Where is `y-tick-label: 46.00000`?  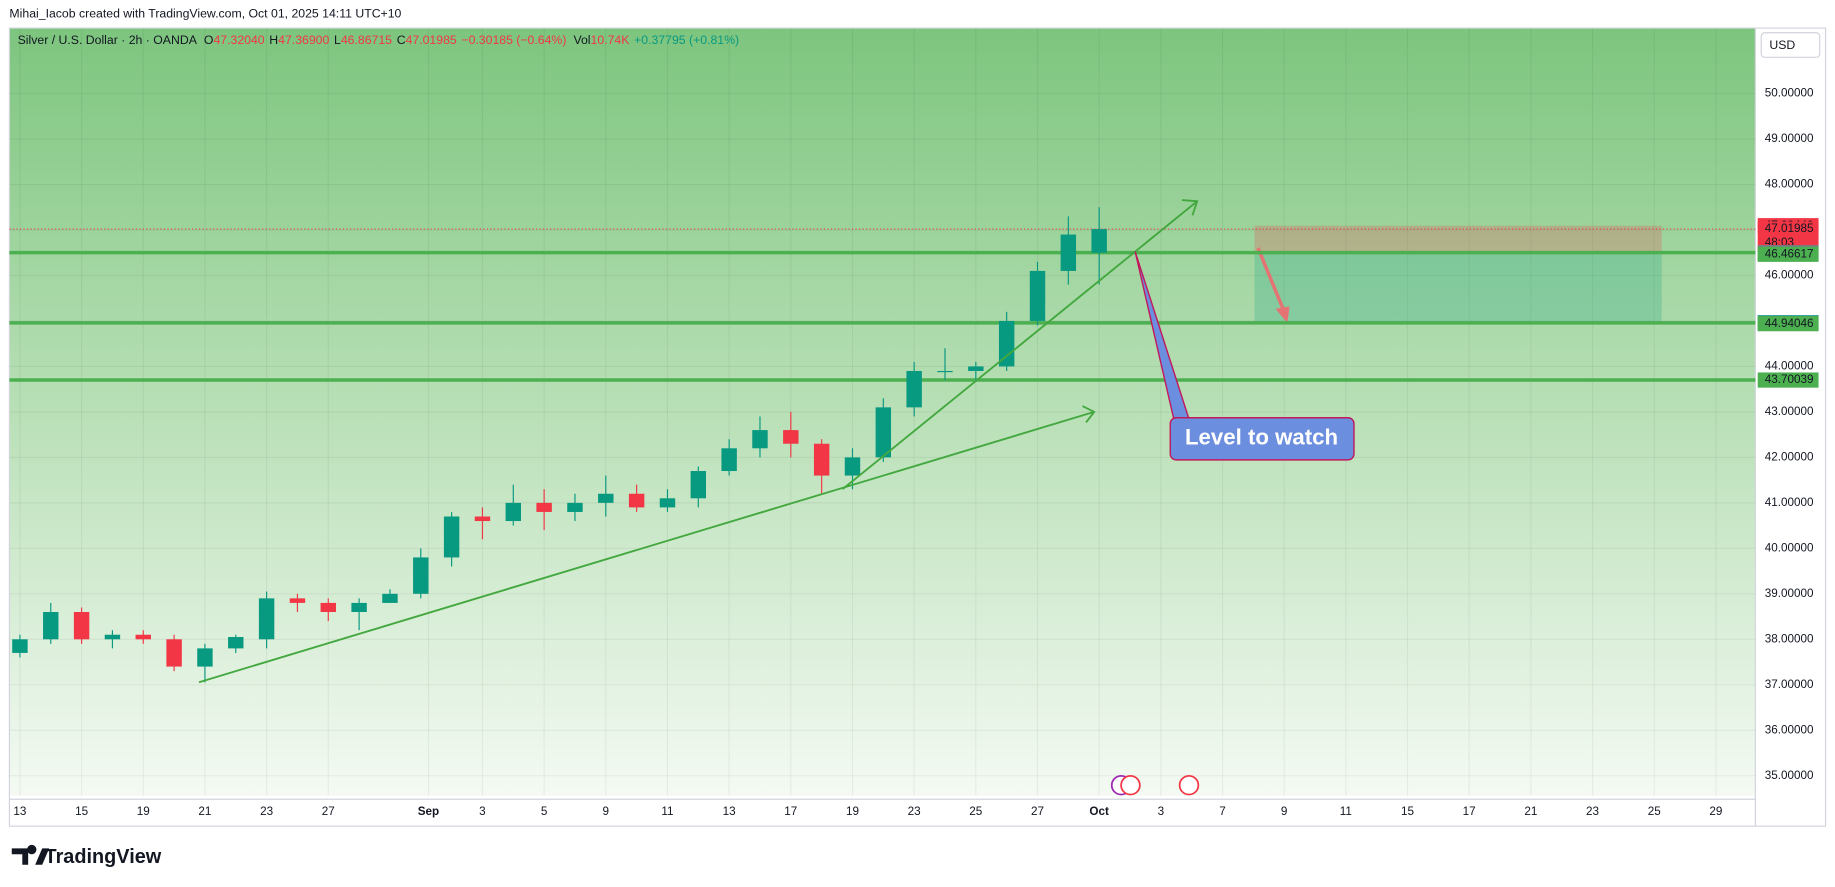 y-tick-label: 46.00000 is located at coordinates (1789, 275).